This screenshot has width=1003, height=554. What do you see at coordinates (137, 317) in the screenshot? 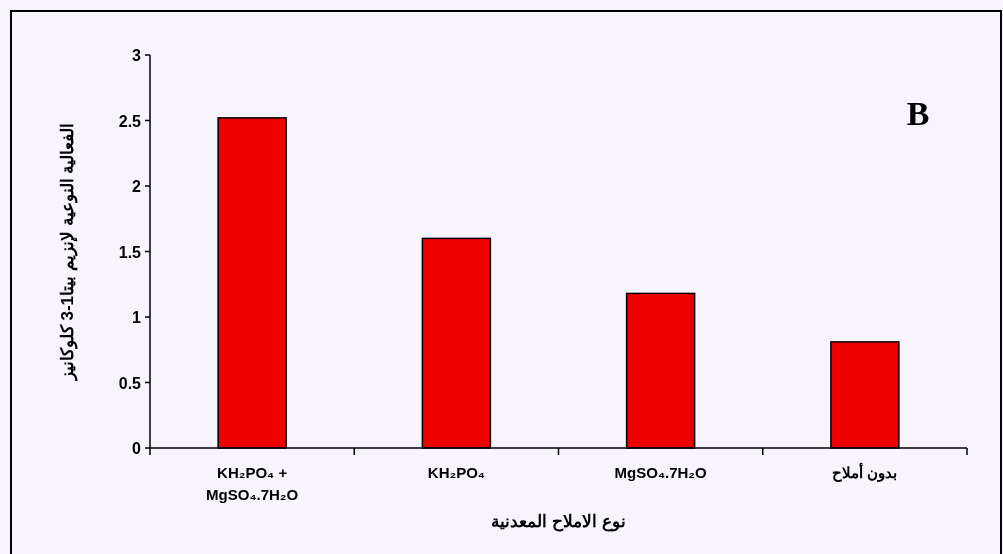
I see `y-tick-label: 1` at bounding box center [137, 317].